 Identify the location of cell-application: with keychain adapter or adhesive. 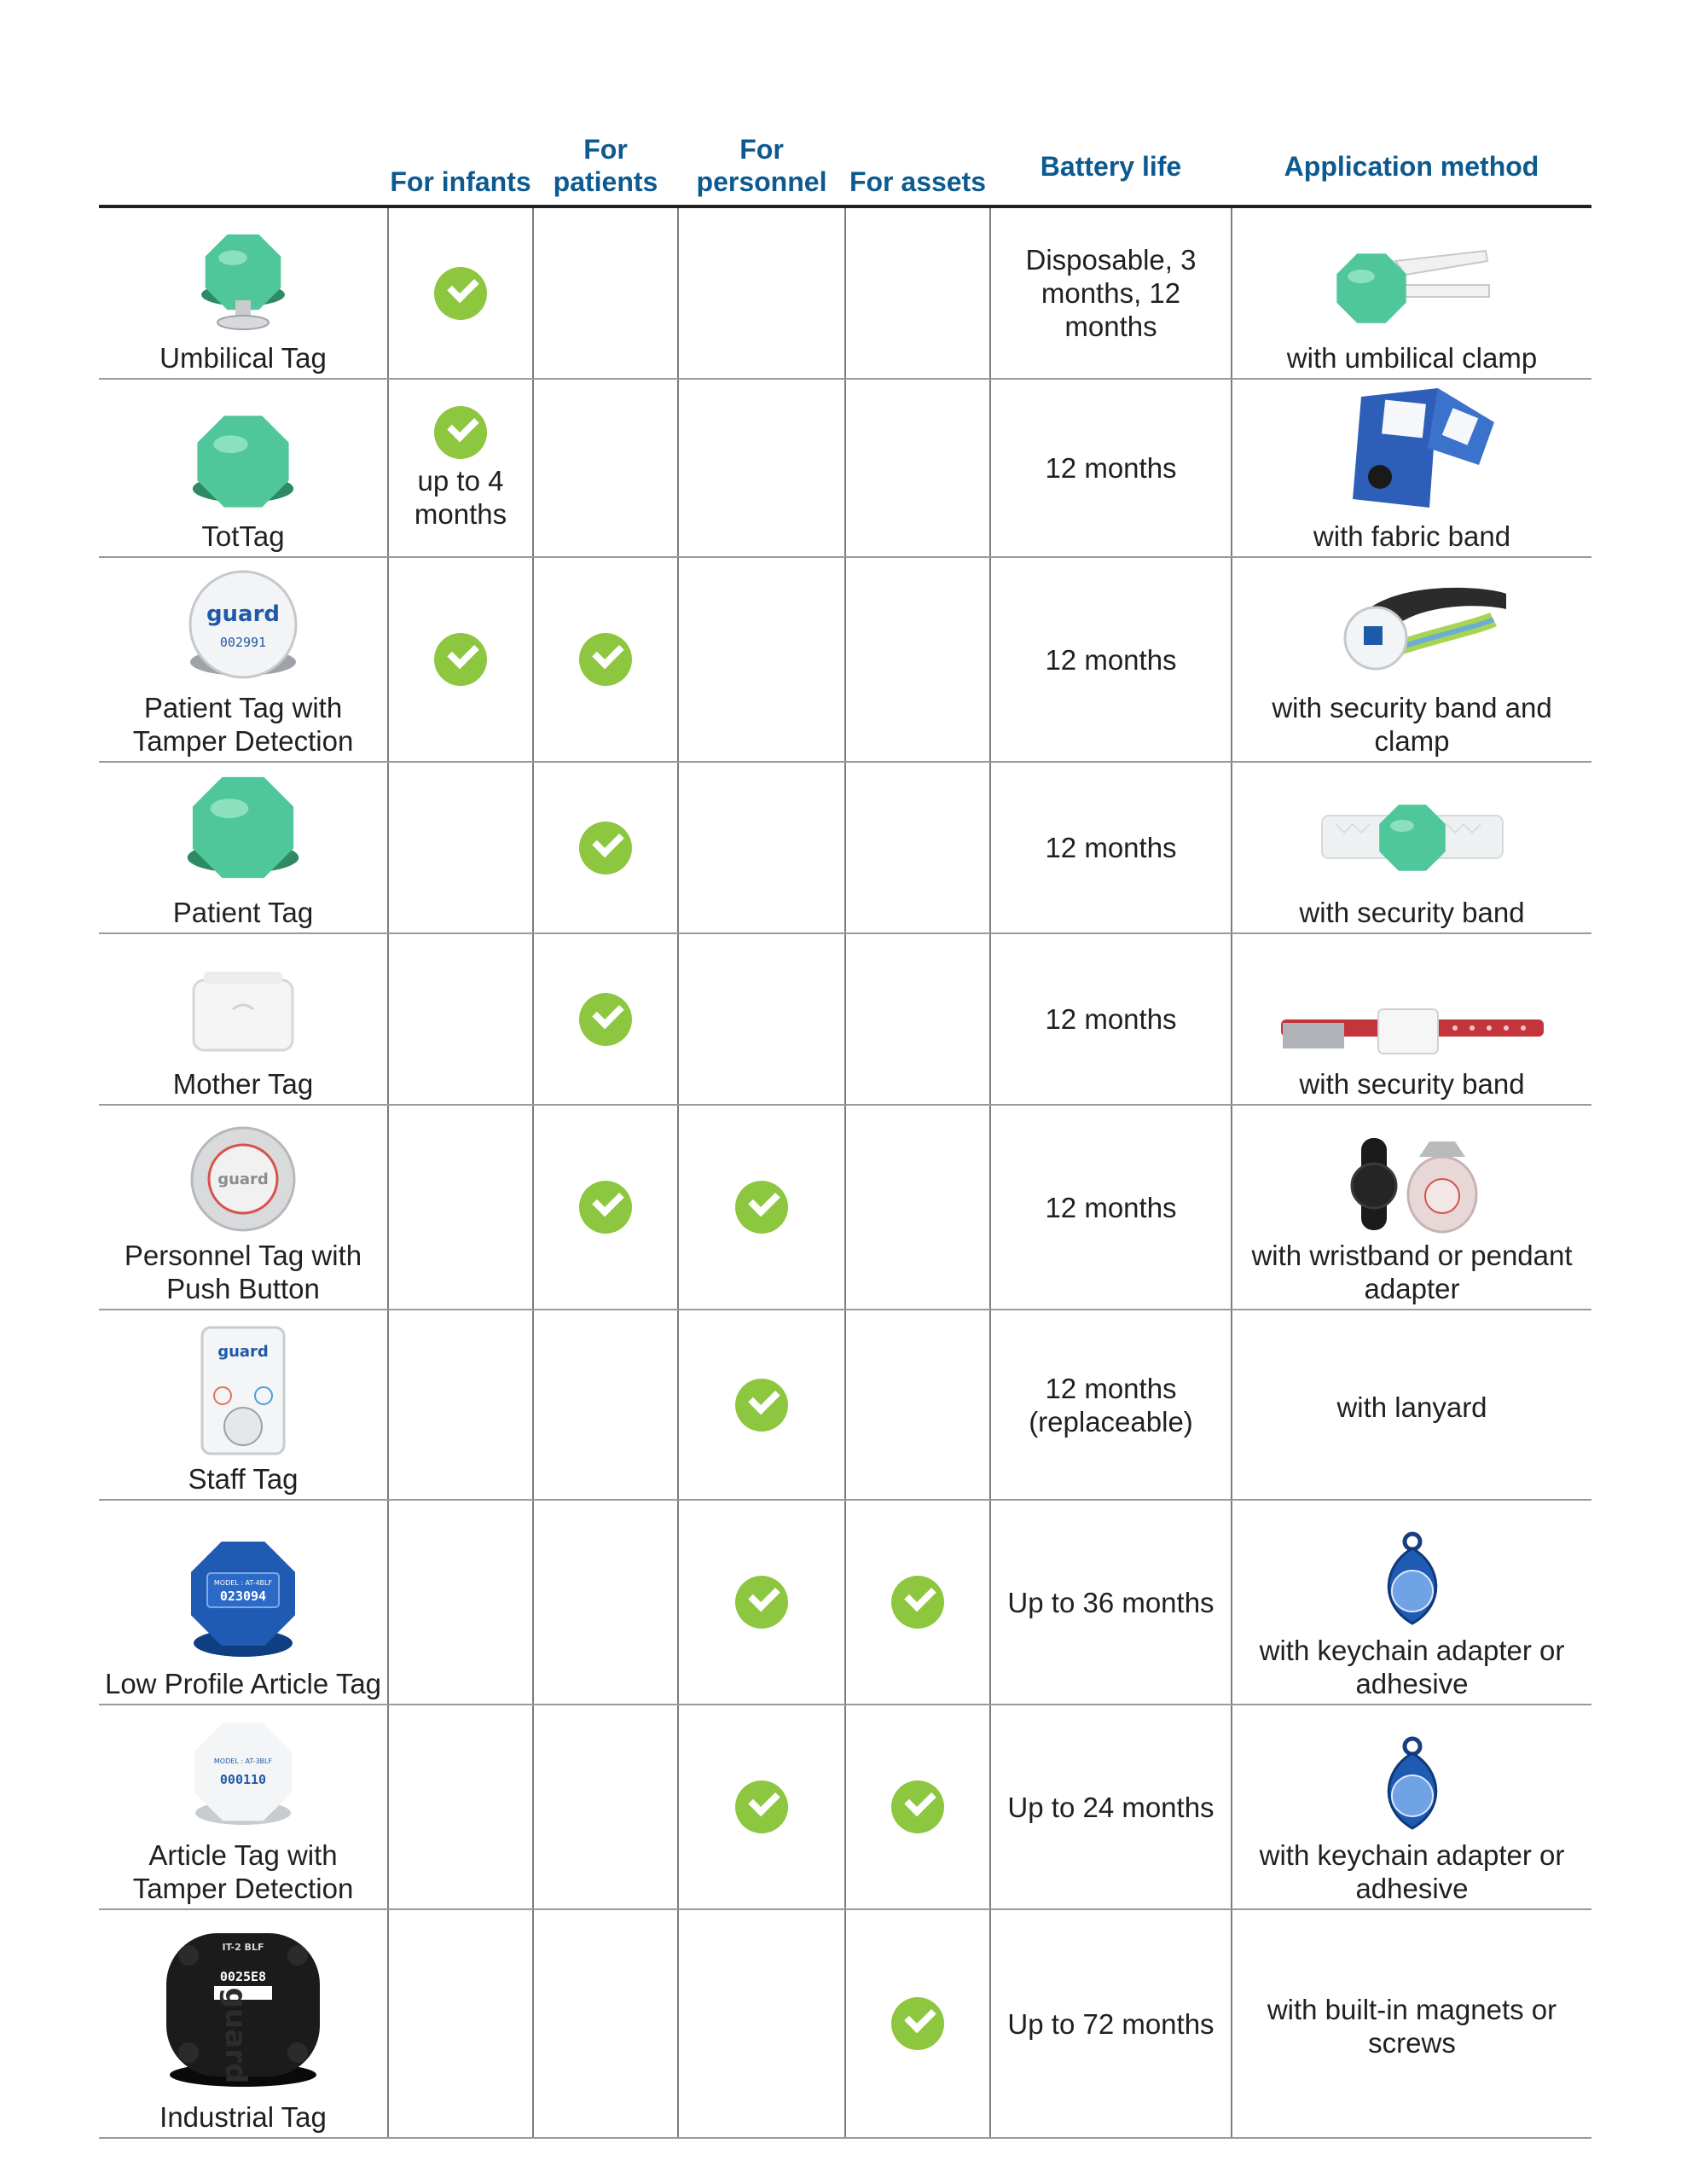
(1411, 1602).